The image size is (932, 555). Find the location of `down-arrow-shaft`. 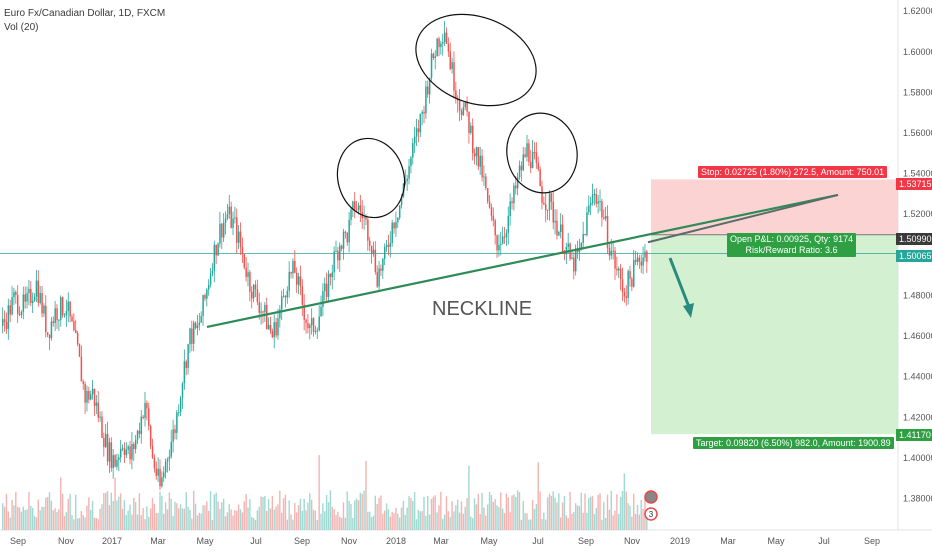

down-arrow-shaft is located at coordinates (679, 282).